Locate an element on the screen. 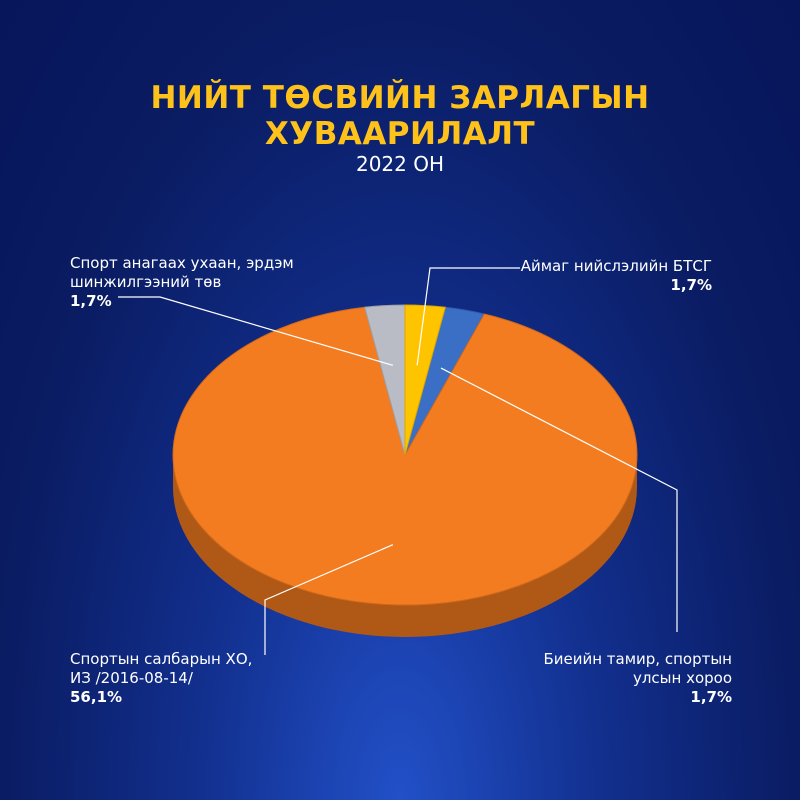 The width and height of the screenshot is (800, 800). label: Биеийн тамир, спортын улсын хороо 1,7% is located at coordinates (612, 678).